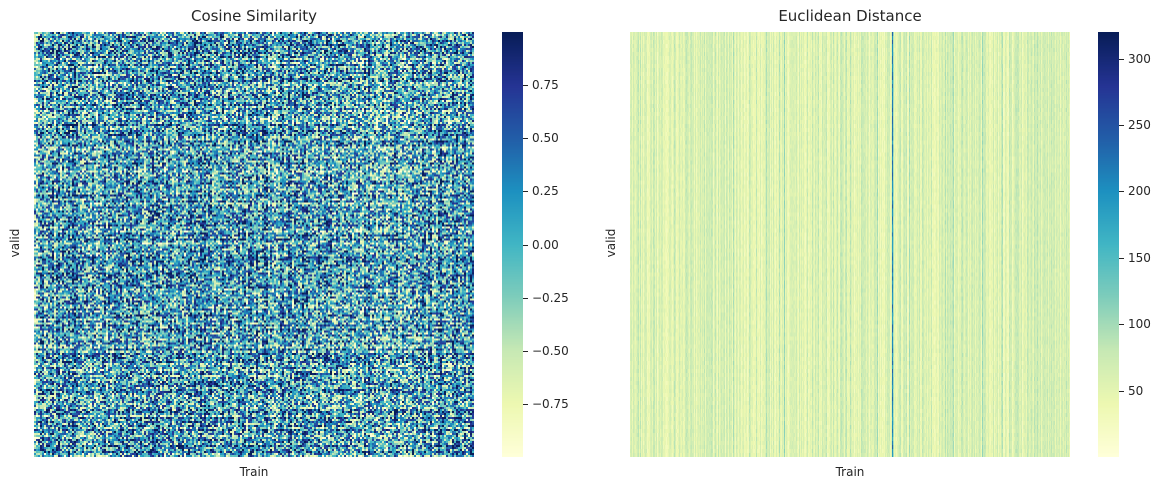  What do you see at coordinates (545, 138) in the screenshot?
I see `colorbar-tick-label: 0.50` at bounding box center [545, 138].